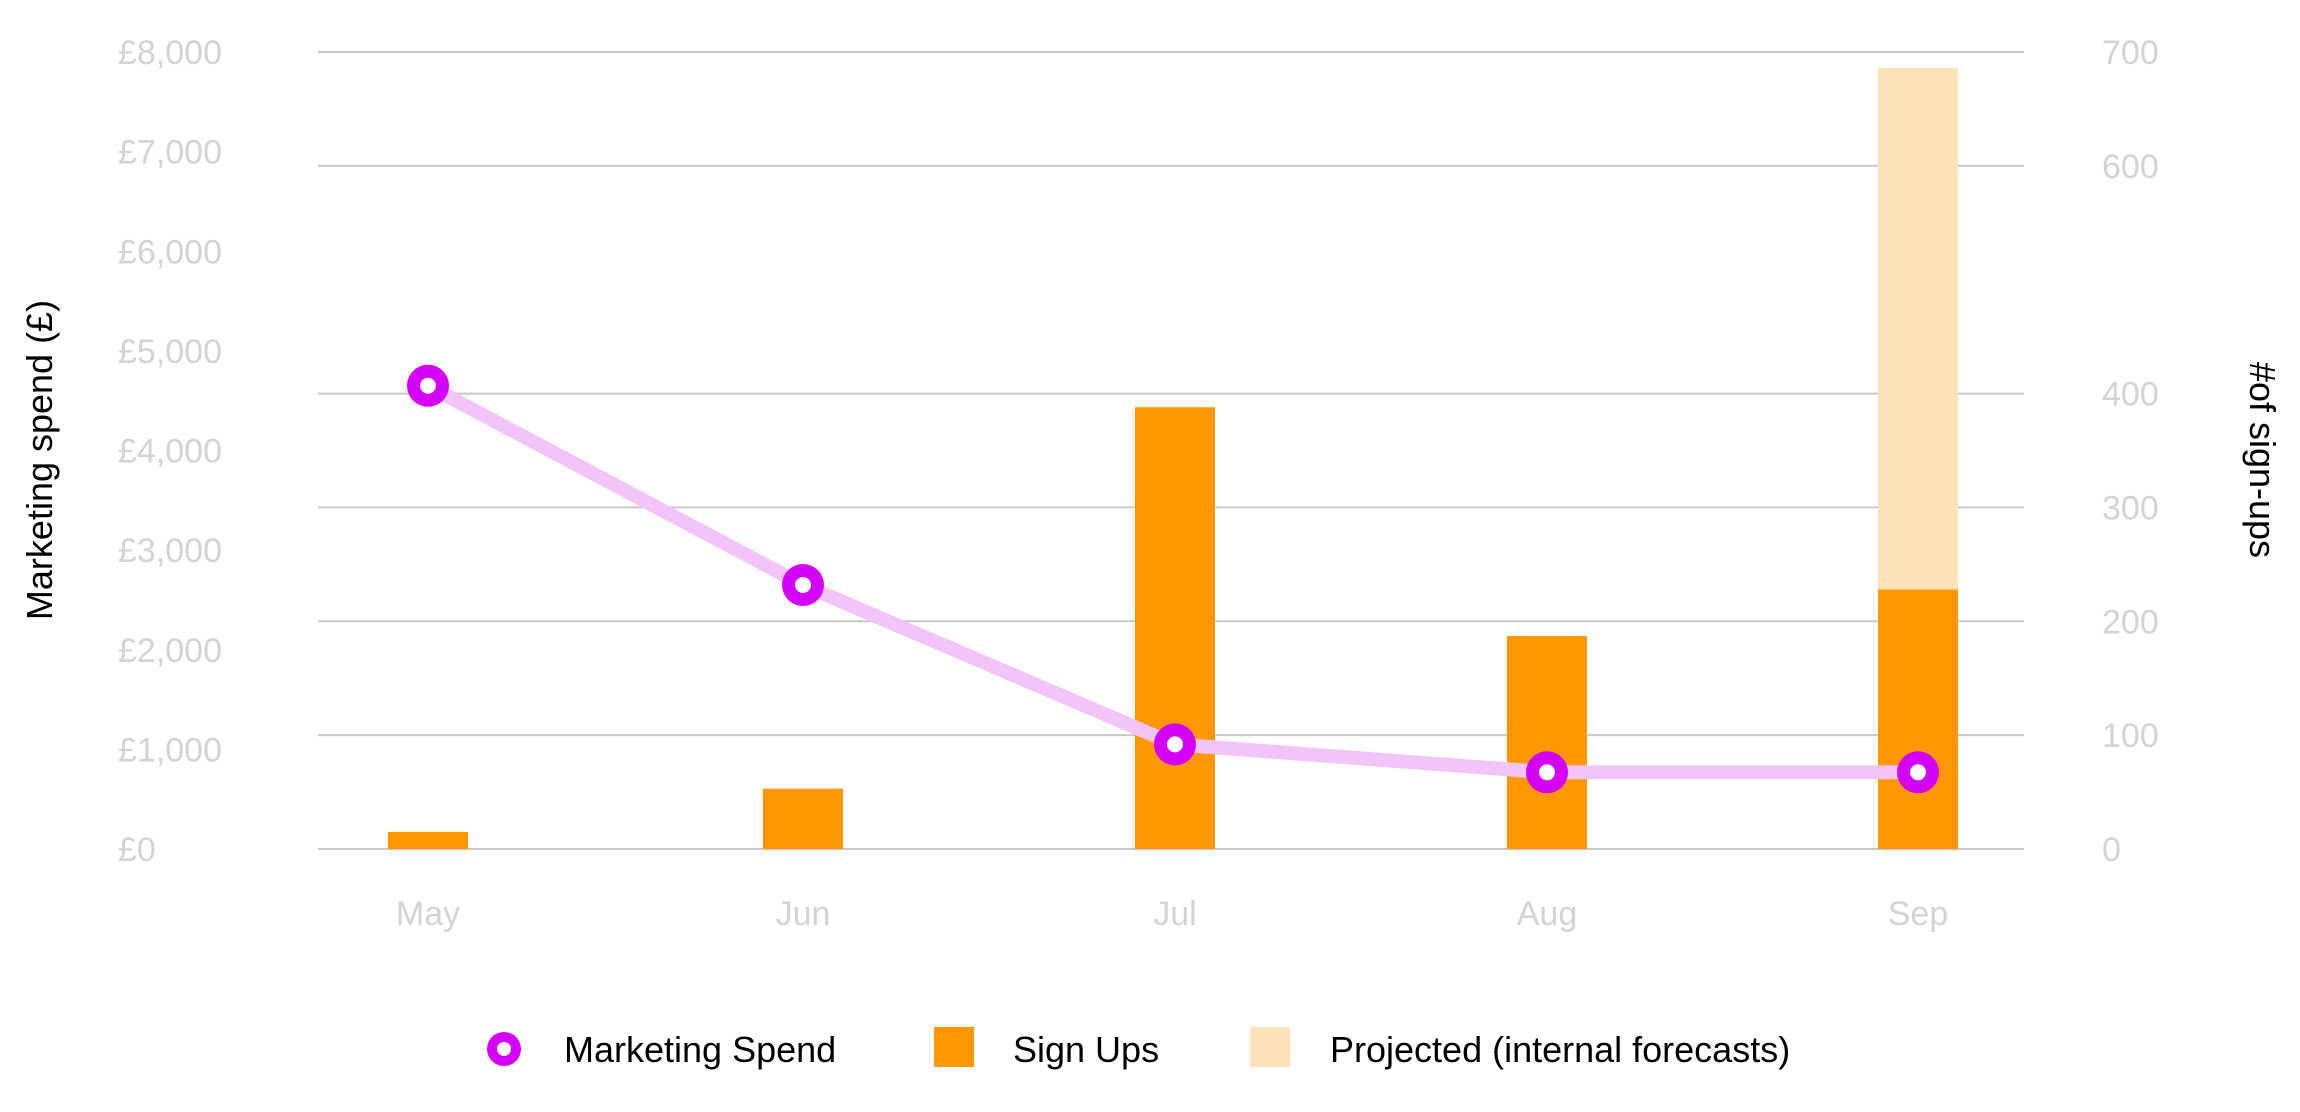 The image size is (2300, 1112). Describe the element at coordinates (170, 53) in the screenshot. I see `left-axis-tick-label: £8,000` at that location.